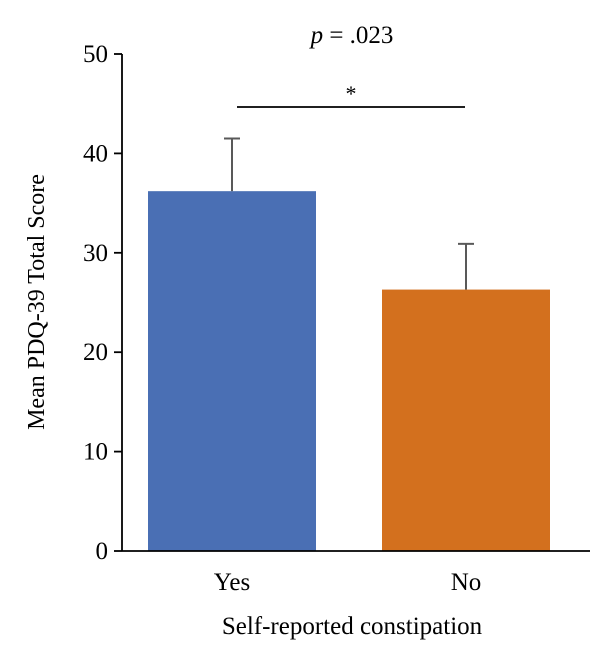 This screenshot has width=600, height=662. What do you see at coordinates (352, 626) in the screenshot?
I see `x-axis-label: Self-reported constipation` at bounding box center [352, 626].